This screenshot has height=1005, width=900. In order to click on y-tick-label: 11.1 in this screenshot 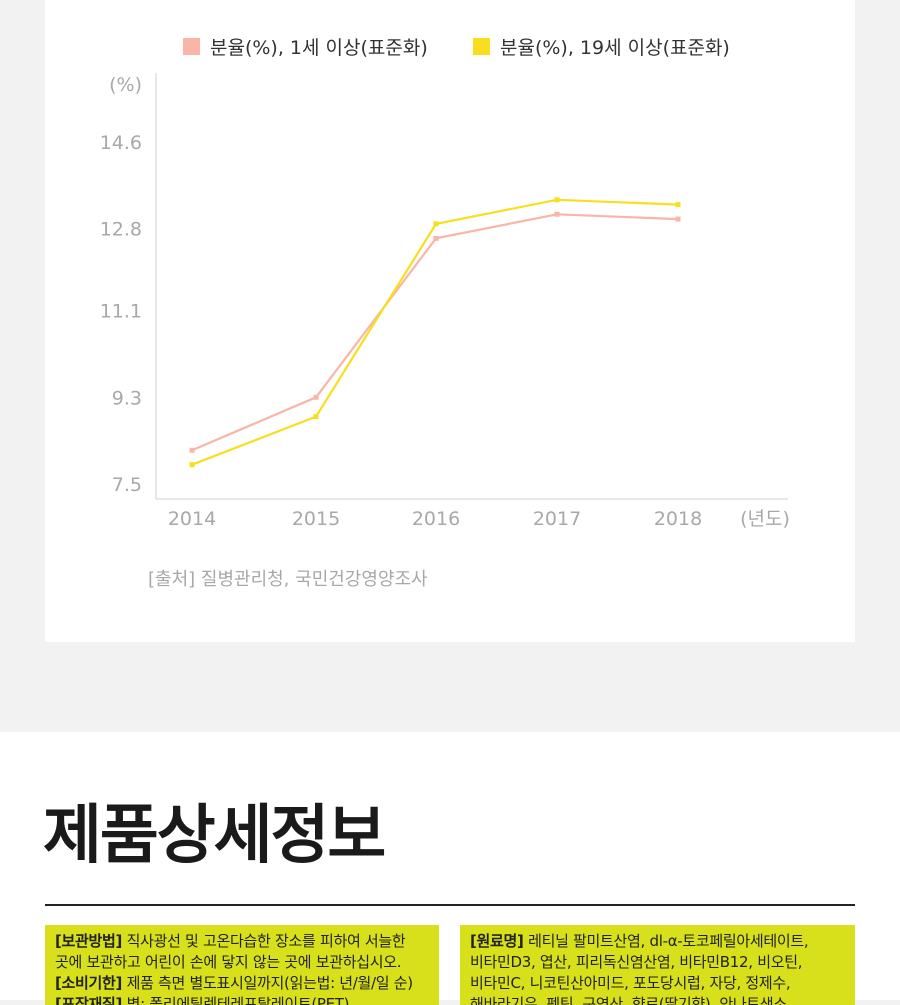, I will do `click(121, 312)`.